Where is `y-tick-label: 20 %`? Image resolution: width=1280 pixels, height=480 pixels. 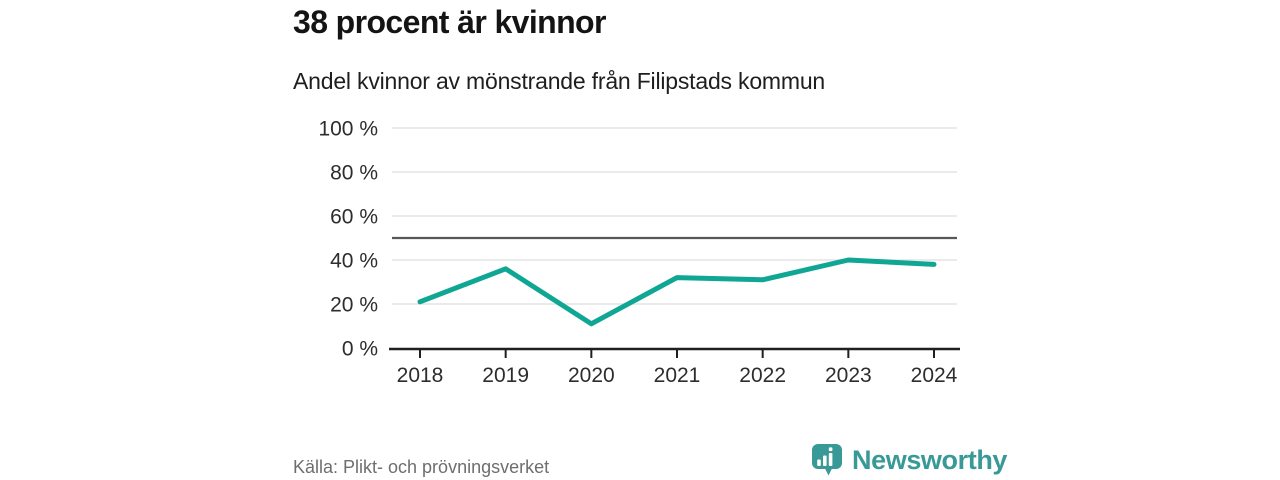 y-tick-label: 20 % is located at coordinates (354, 305).